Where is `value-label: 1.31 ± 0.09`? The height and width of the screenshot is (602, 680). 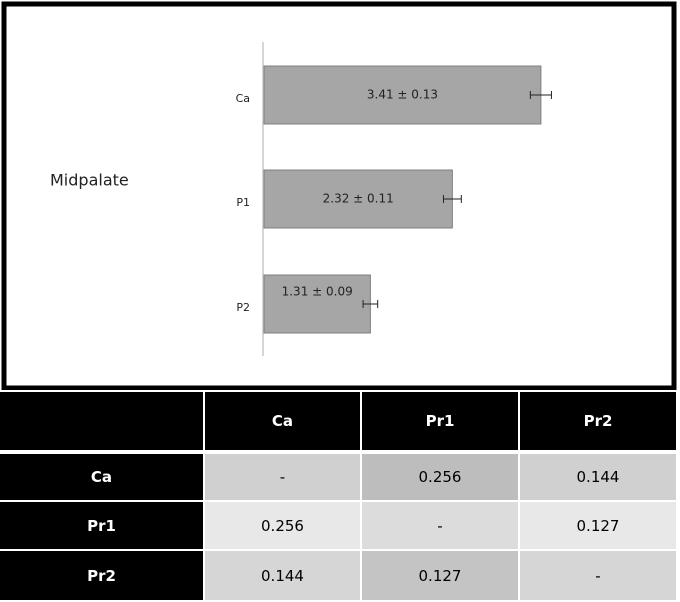 value-label: 1.31 ± 0.09 is located at coordinates (317, 292).